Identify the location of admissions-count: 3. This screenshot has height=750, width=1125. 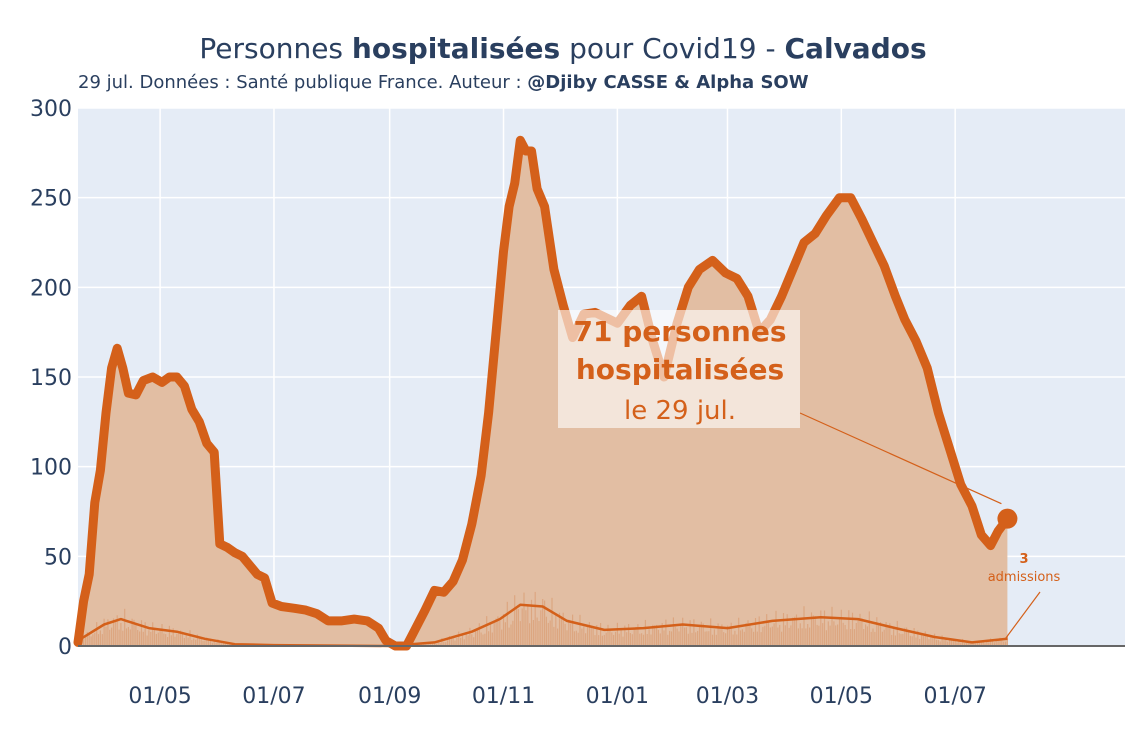
(1023, 559).